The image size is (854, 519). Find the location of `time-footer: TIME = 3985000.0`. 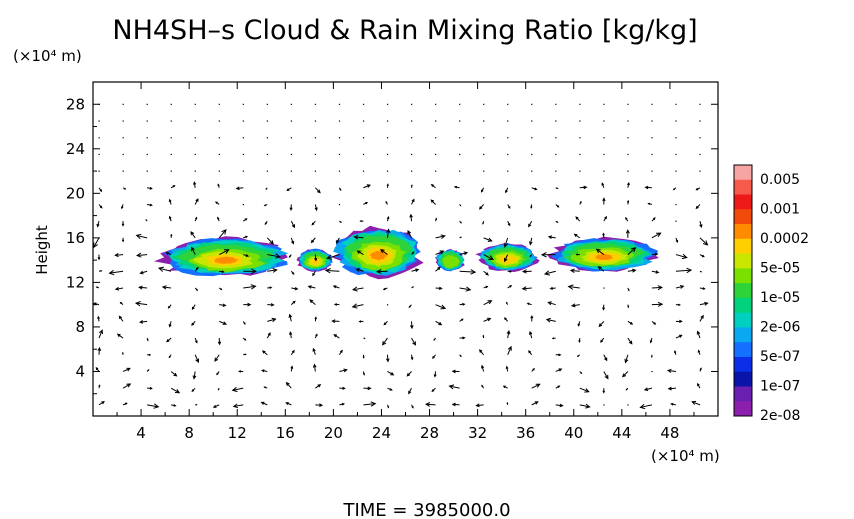

time-footer: TIME = 3985000.0 is located at coordinates (426, 509).